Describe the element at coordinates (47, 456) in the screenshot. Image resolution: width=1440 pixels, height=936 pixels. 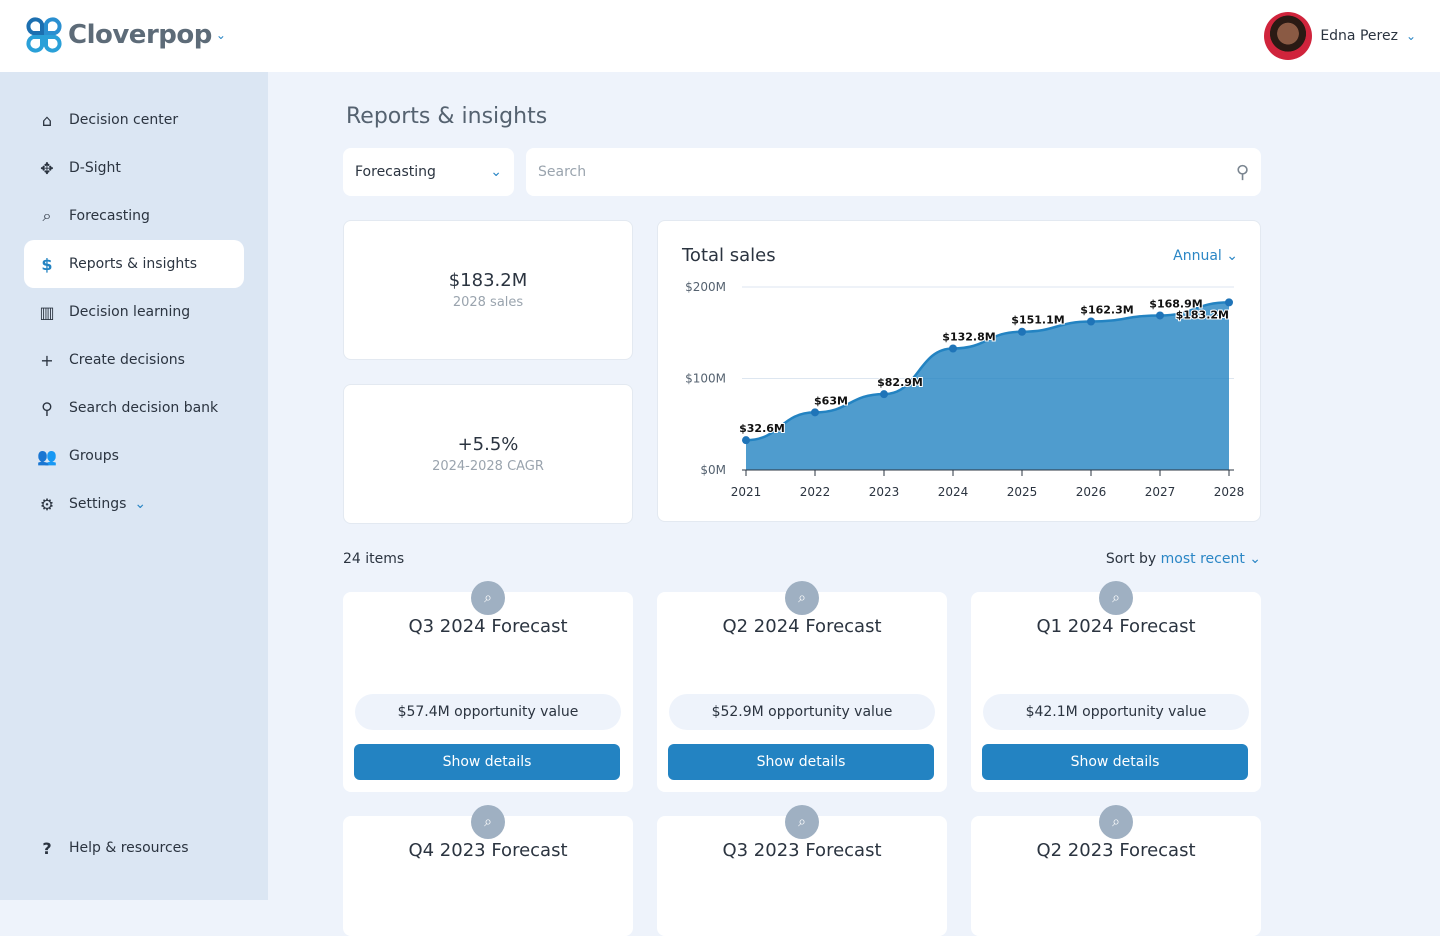
I see `users-icon: 👥` at that location.